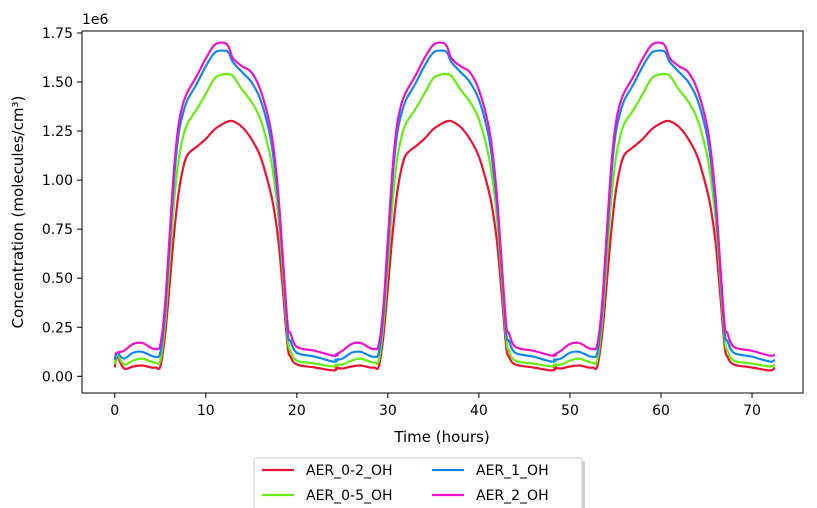 This screenshot has height=508, width=817. I want to click on legend-label-AER_2_OH: AER_2_OH, so click(512, 496).